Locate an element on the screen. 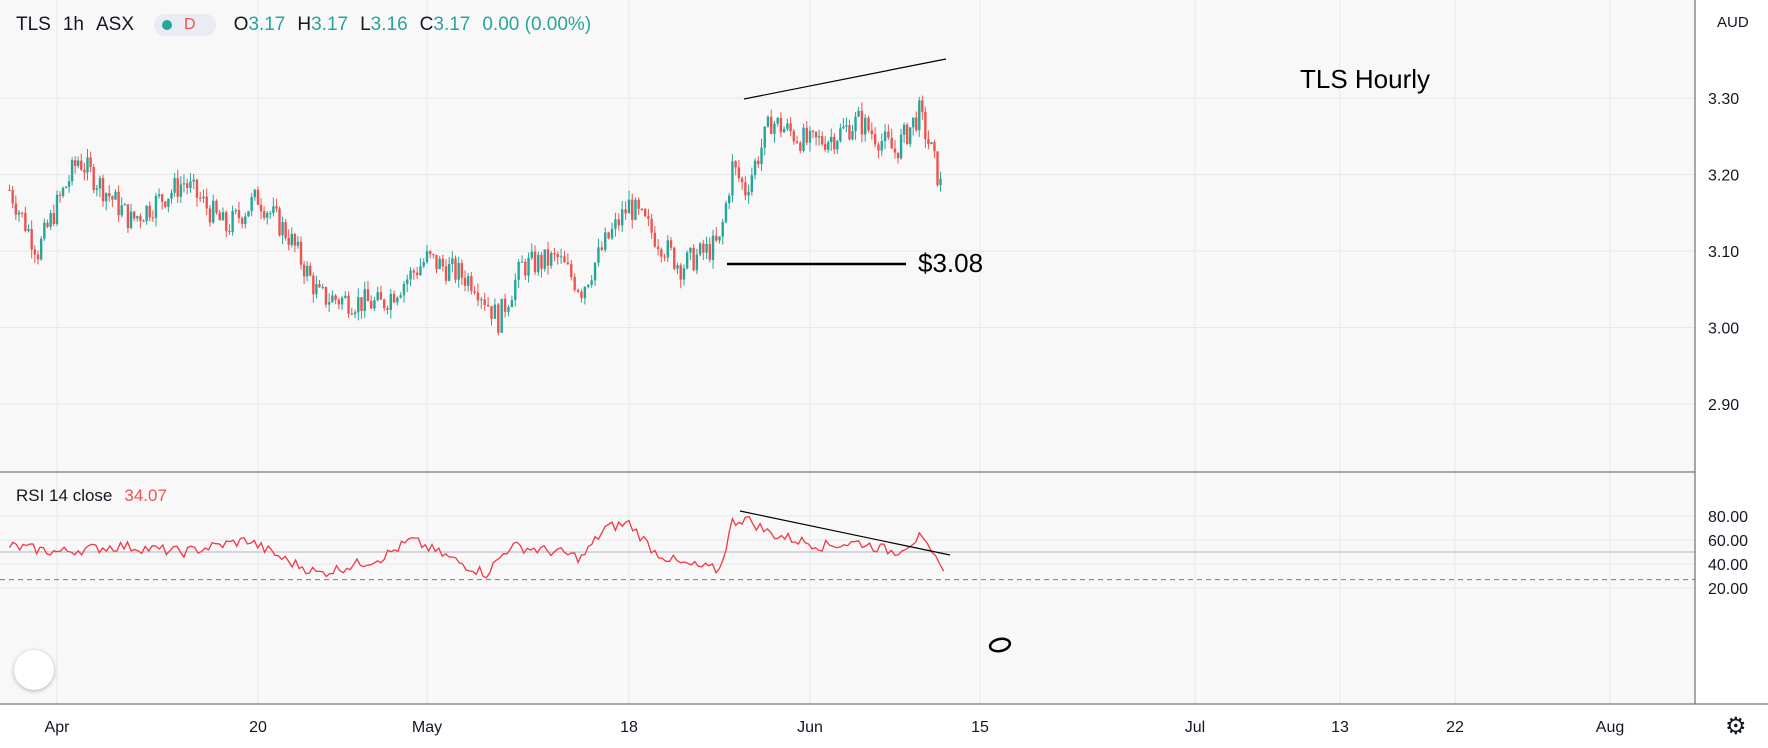 The height and width of the screenshot is (748, 1768). price-trendline is located at coordinates (845, 79).